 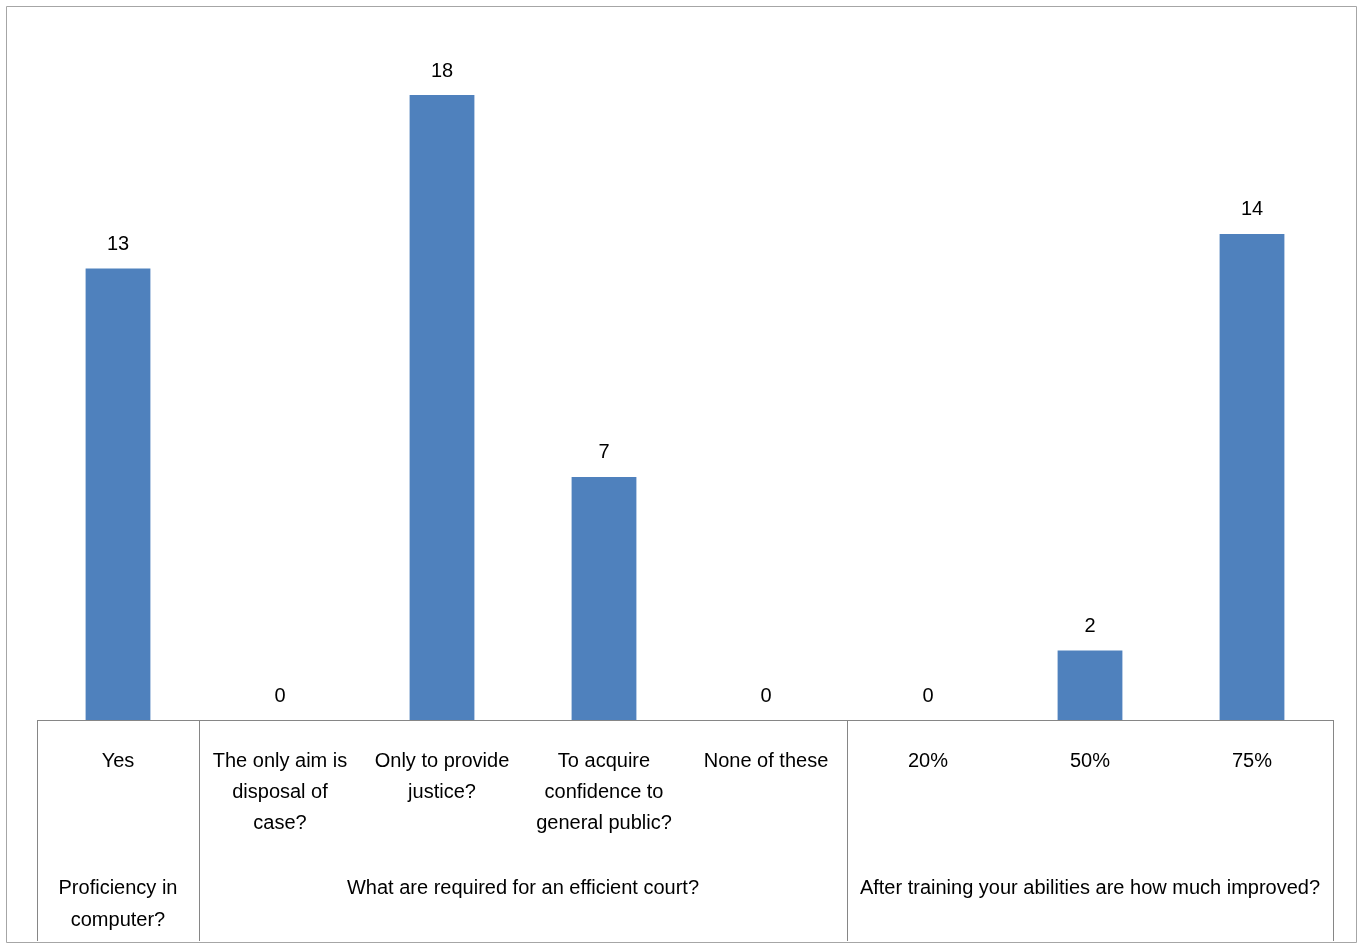 What do you see at coordinates (1090, 886) in the screenshot?
I see `text: After training your abilities are how much improved?` at bounding box center [1090, 886].